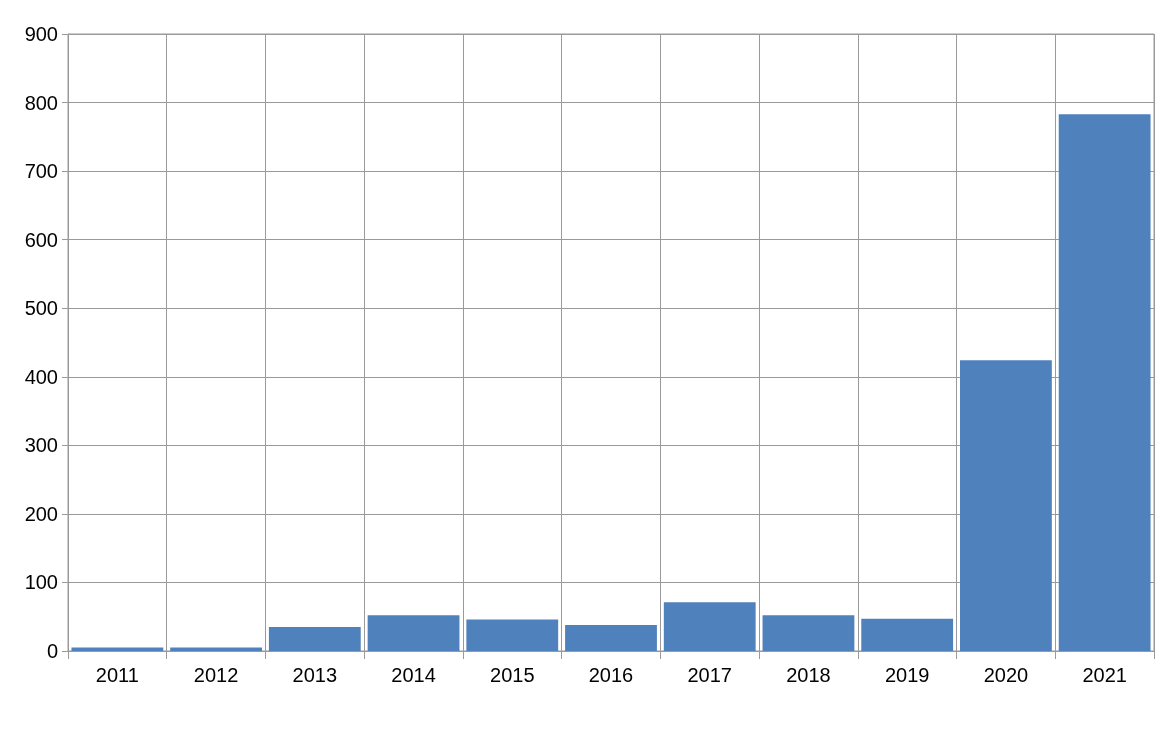  Describe the element at coordinates (41, 582) in the screenshot. I see `y-tick-label: 100` at that location.